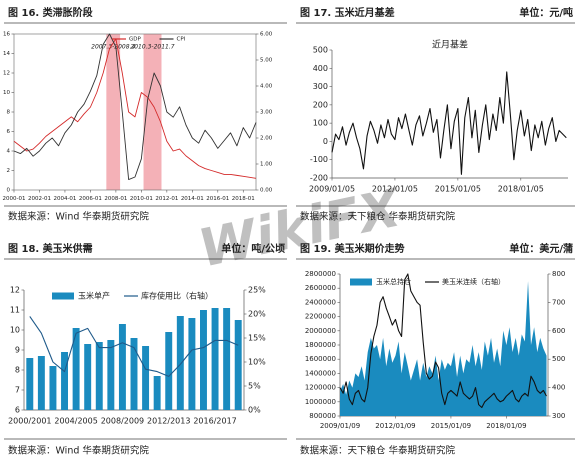 Image resolution: width=579 pixels, height=462 pixels. What do you see at coordinates (39, 199) in the screenshot?
I see `x-tick-label: 2002-01` at bounding box center [39, 199].